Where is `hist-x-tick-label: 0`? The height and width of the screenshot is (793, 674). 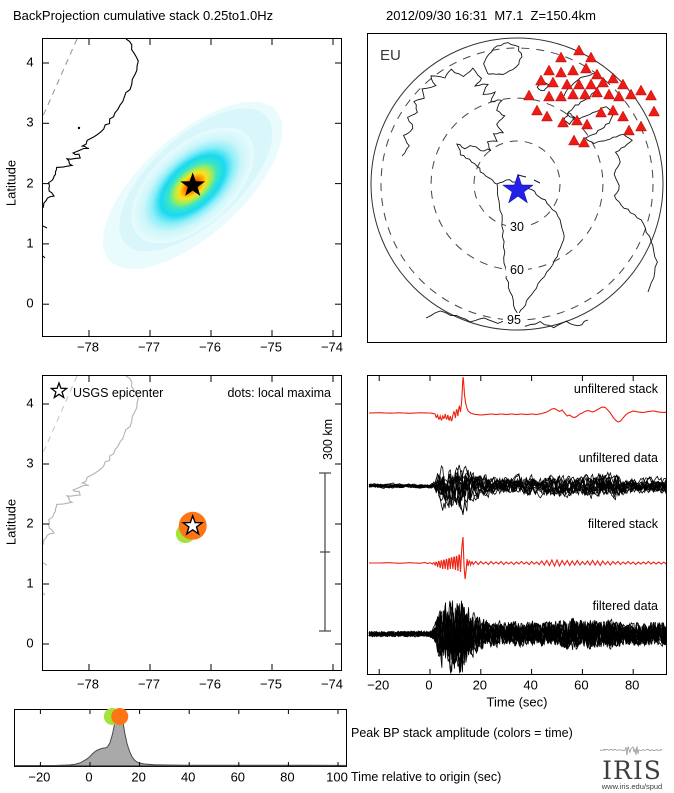 hist-x-tick-label: 0 is located at coordinates (89, 777).